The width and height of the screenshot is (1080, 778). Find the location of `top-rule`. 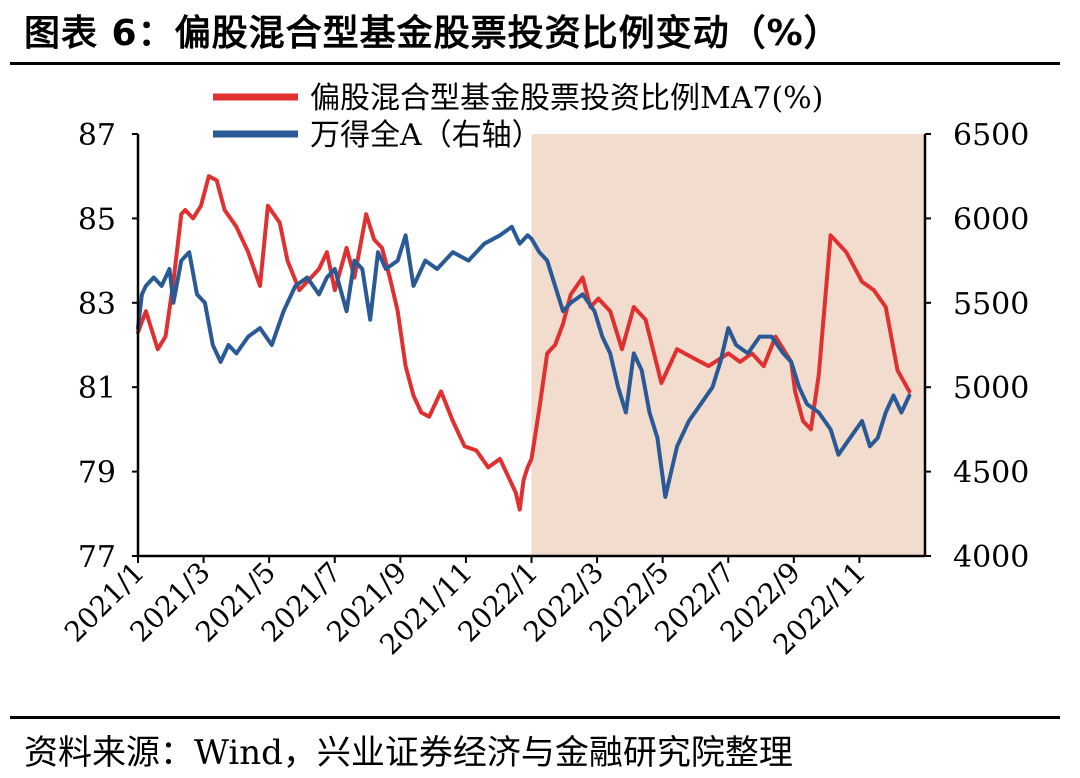

top-rule is located at coordinates (535, 63).